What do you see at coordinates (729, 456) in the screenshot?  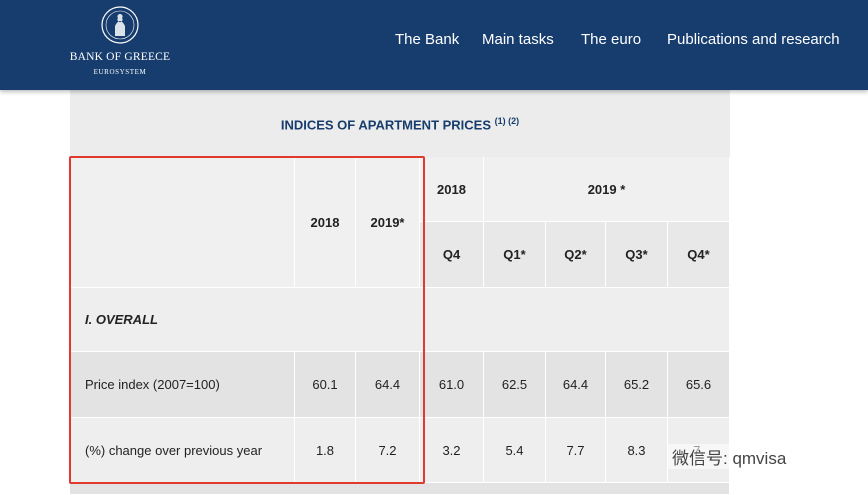 I see `watermark: 微信号: qmvisa` at bounding box center [729, 456].